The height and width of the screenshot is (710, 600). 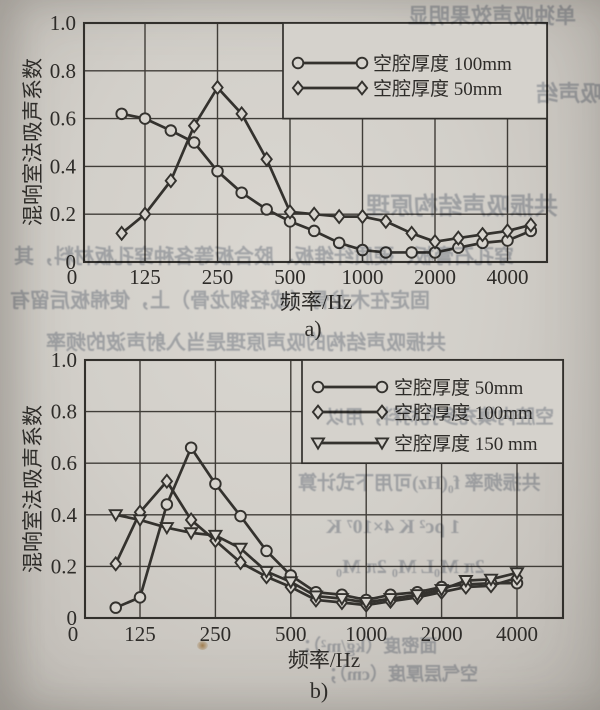 What do you see at coordinates (324, 660) in the screenshot?
I see `x-axis-label: 频率/Hz` at bounding box center [324, 660].